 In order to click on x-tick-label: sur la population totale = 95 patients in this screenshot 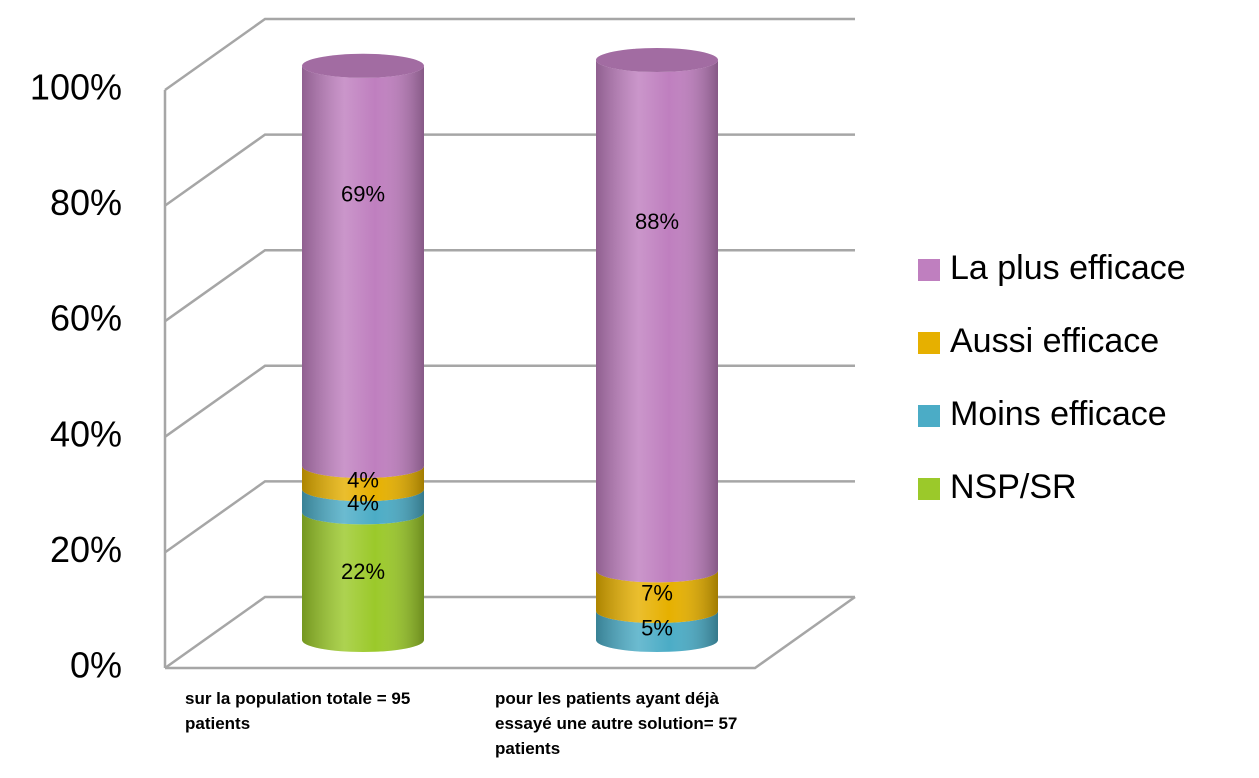, I will do `click(298, 711)`.